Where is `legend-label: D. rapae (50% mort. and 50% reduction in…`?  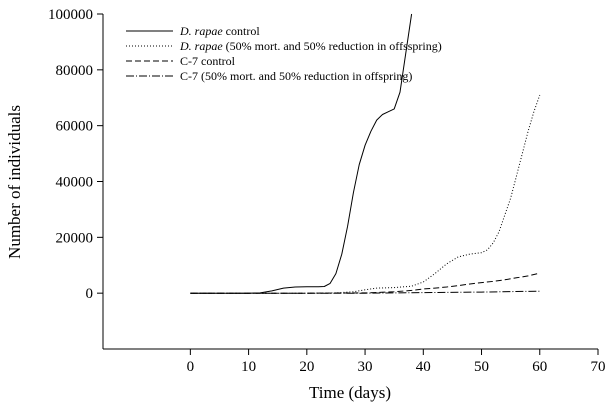 legend-label: D. rapae (50% mort. and 50% reduction in… is located at coordinates (310, 46).